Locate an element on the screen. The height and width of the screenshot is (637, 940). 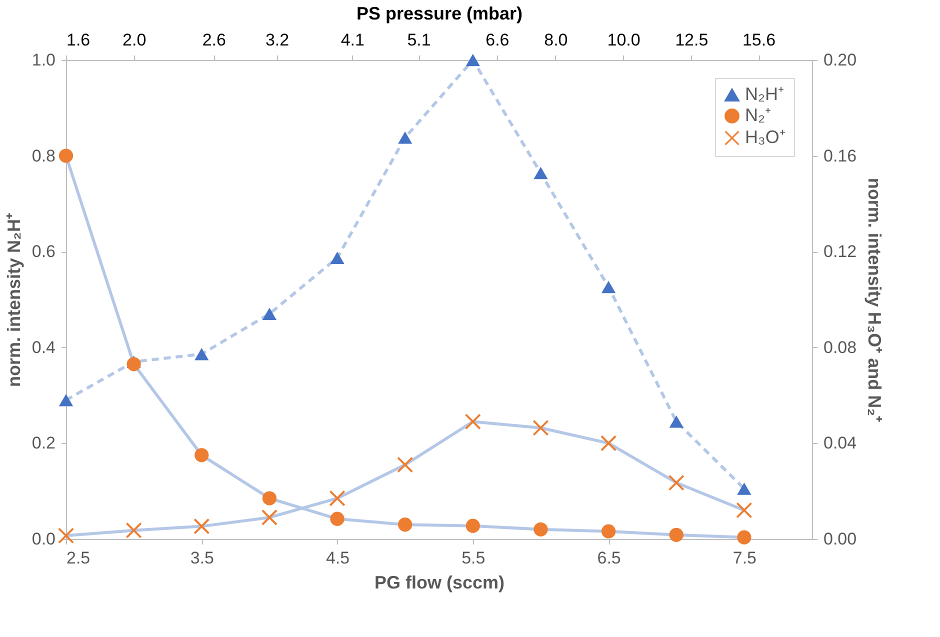
y2-tick-label: 0.04 is located at coordinates (840, 443).